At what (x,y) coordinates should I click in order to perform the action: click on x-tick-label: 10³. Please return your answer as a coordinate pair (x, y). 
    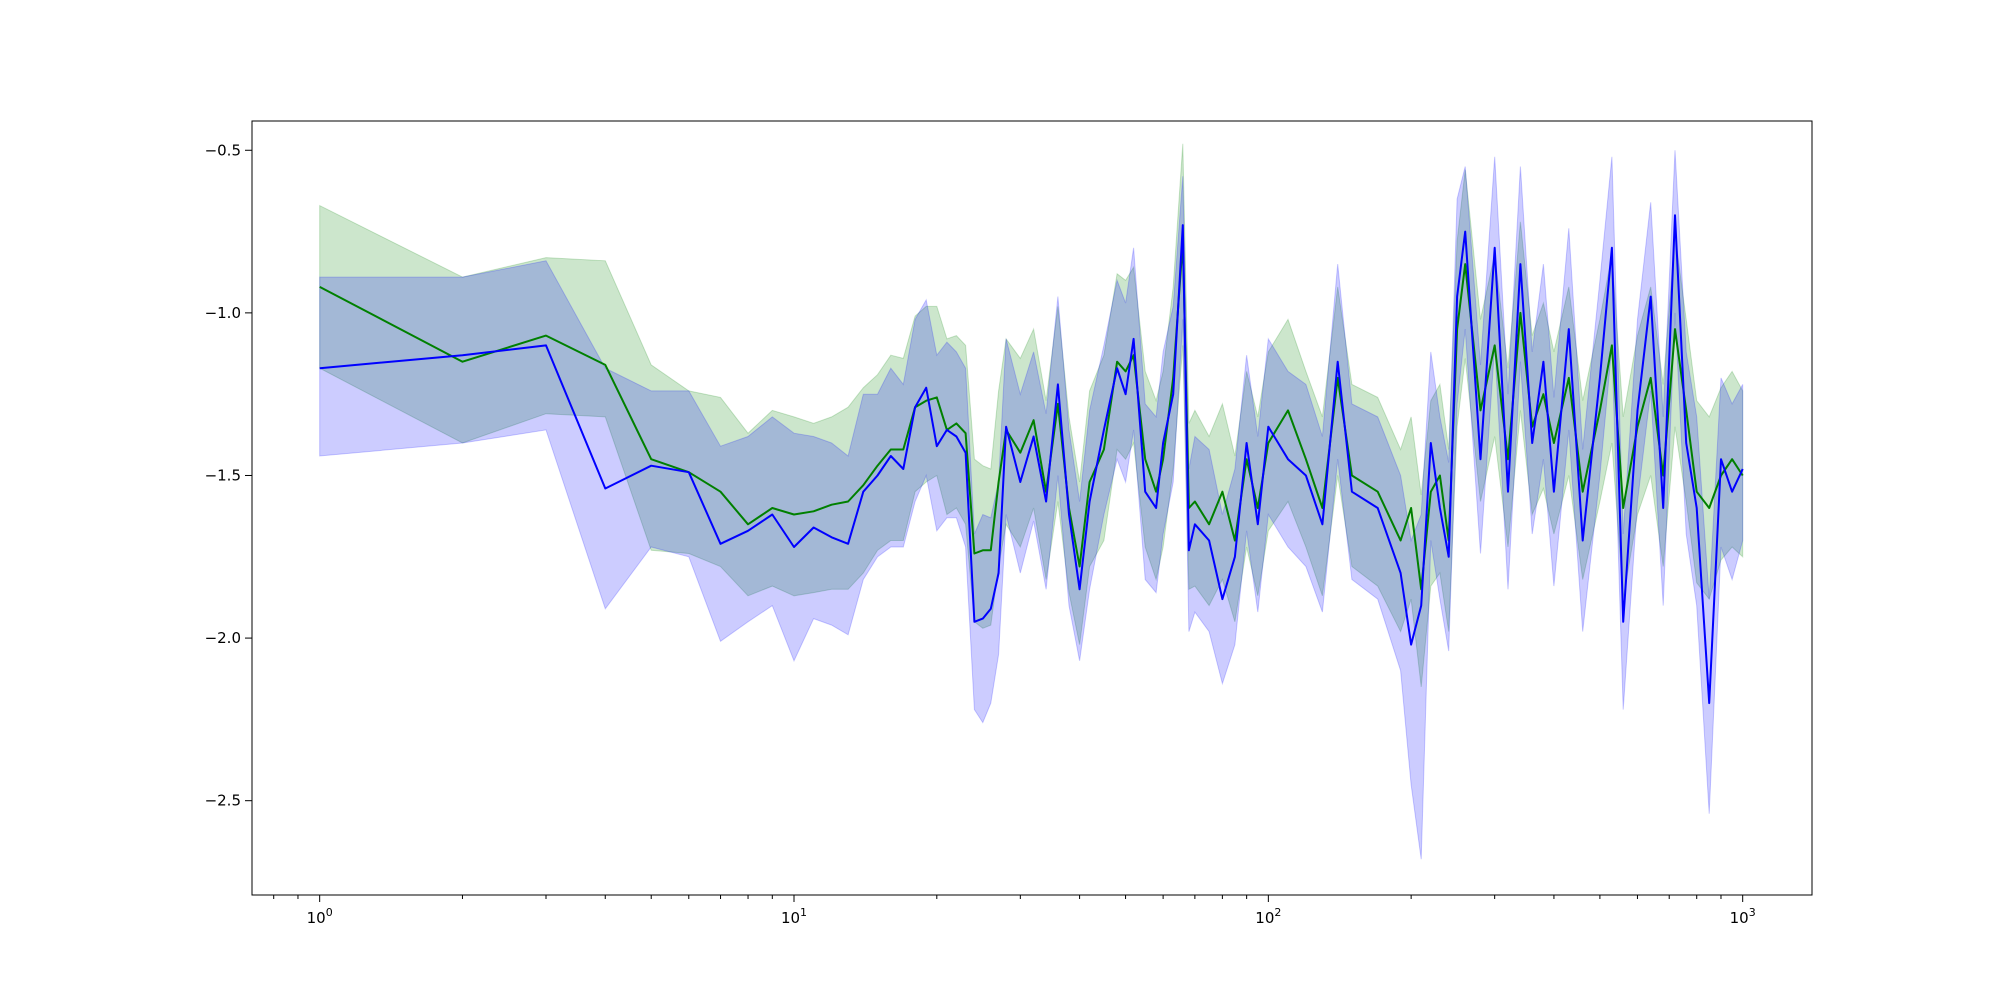
    Looking at the image, I should click on (1743, 916).